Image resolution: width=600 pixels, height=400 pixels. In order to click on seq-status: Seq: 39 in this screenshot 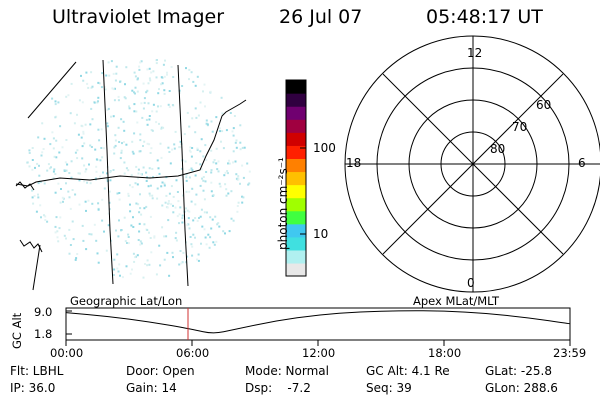, I will do `click(389, 388)`.